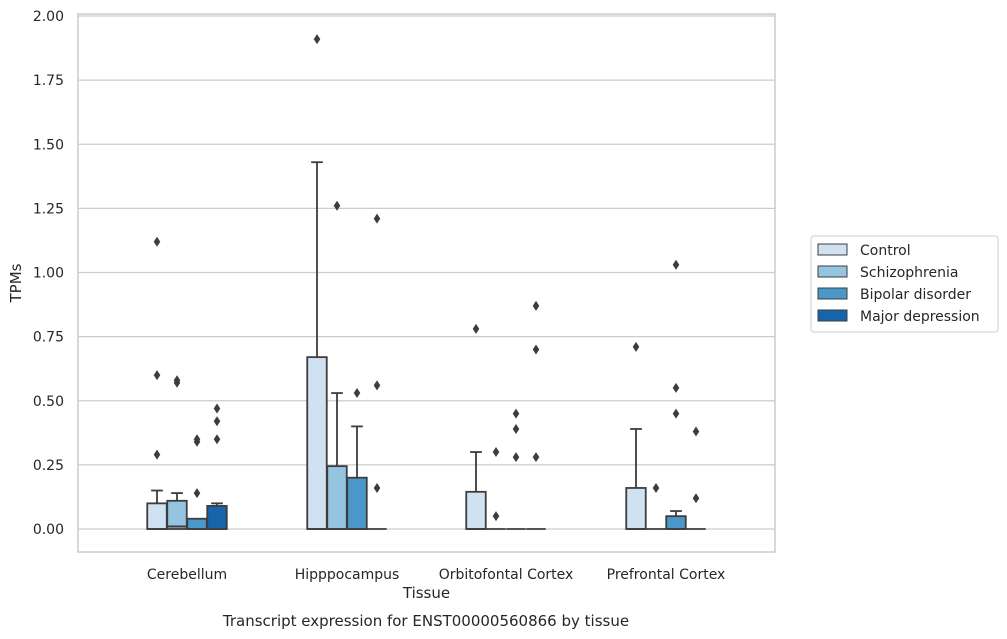  Describe the element at coordinates (16, 283) in the screenshot. I see `y-axis-label: TPMs` at that location.